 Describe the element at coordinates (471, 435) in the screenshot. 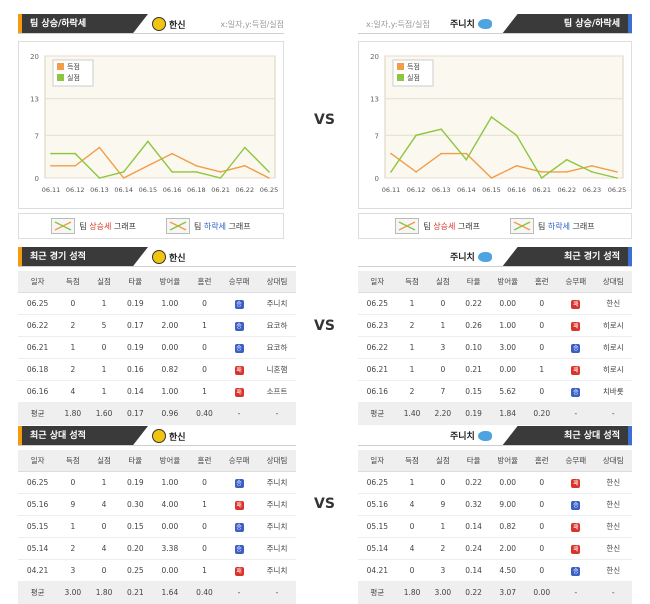

I see `team-name-right: 주니치` at that location.